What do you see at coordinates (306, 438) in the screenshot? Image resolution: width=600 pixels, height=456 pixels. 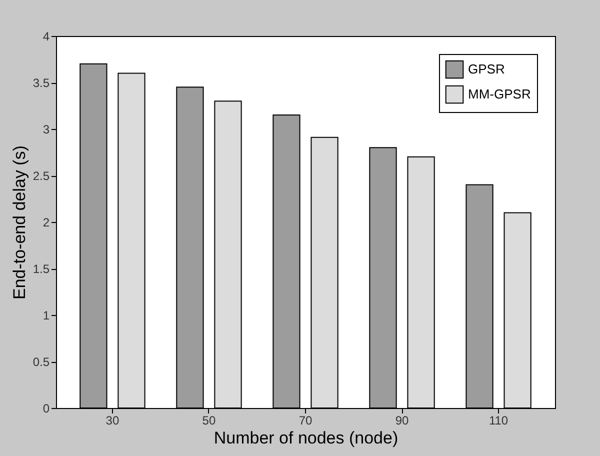 I see `x-axis-title: Number of nodes (node)` at bounding box center [306, 438].